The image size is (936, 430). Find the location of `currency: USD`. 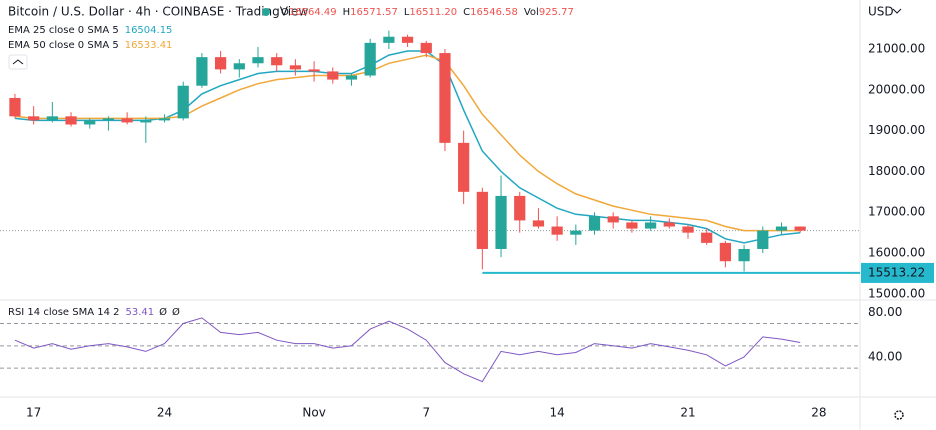

currency: USD is located at coordinates (881, 12).